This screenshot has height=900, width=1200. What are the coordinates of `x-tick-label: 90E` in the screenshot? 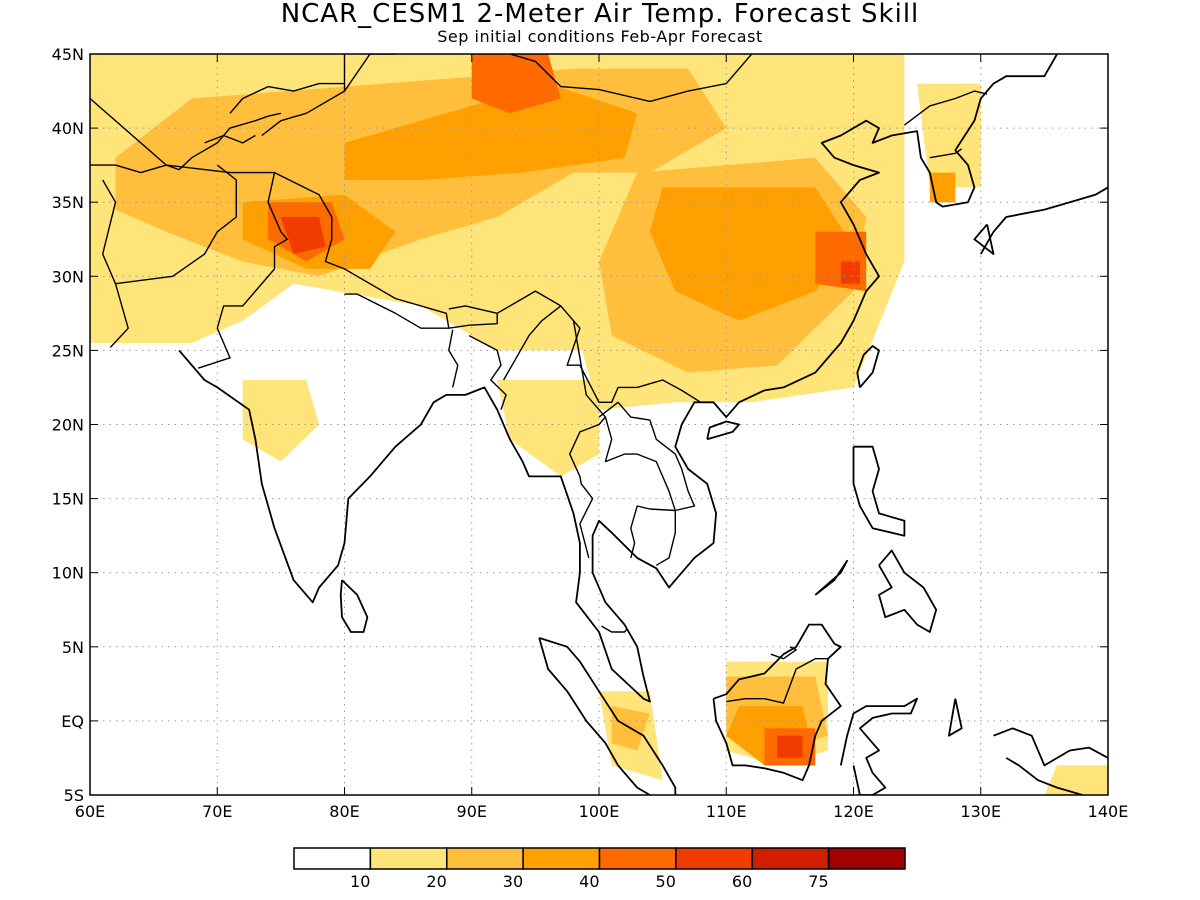 It's located at (472, 811).